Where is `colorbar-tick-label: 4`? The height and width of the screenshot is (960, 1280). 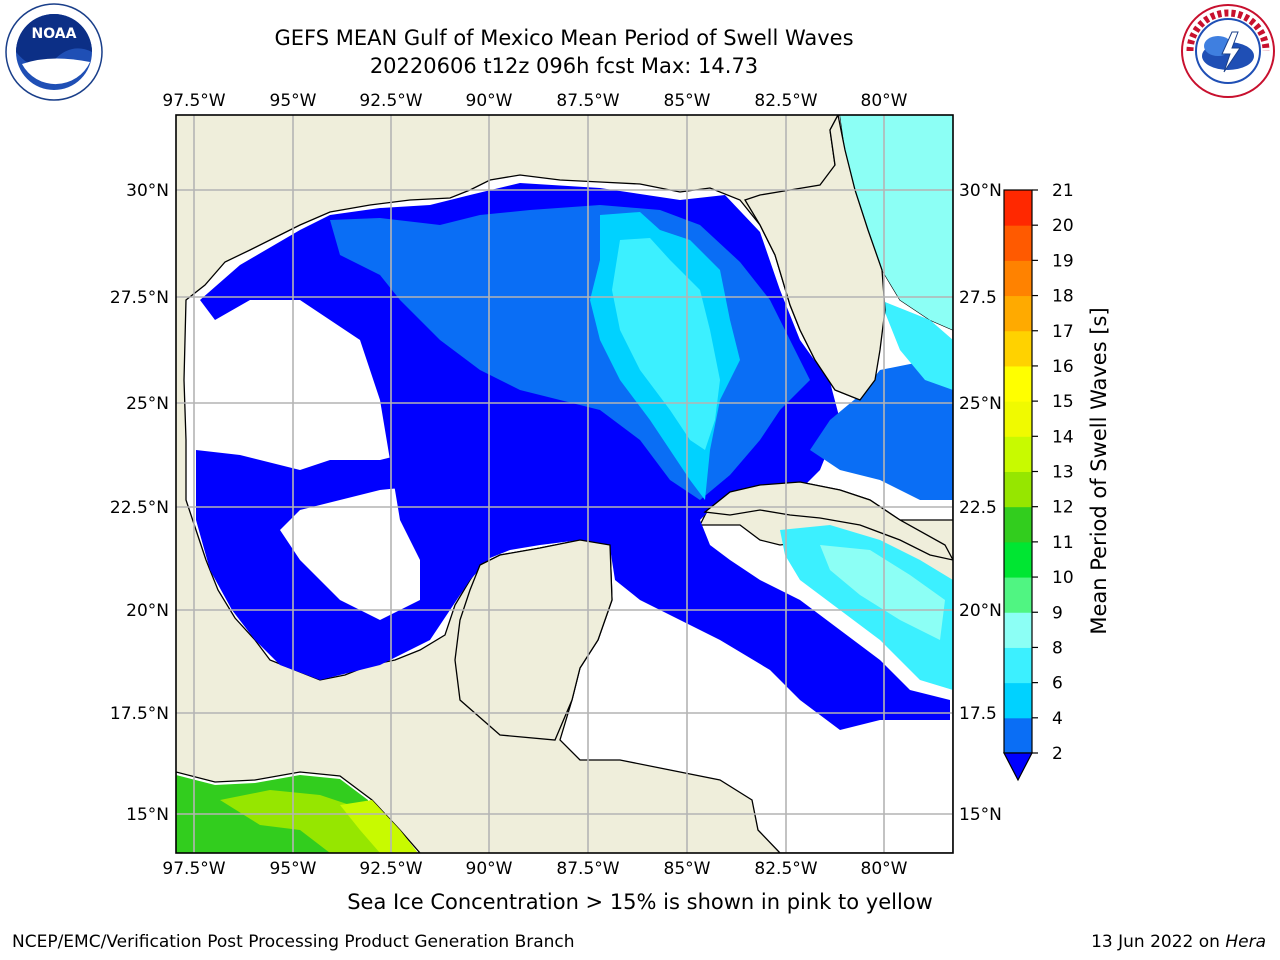 colorbar-tick-label: 4 is located at coordinates (1057, 719).